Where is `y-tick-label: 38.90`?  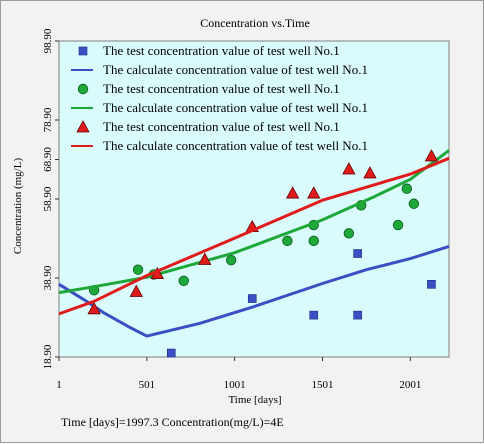
y-tick-label: 38.90 is located at coordinates (48, 277).